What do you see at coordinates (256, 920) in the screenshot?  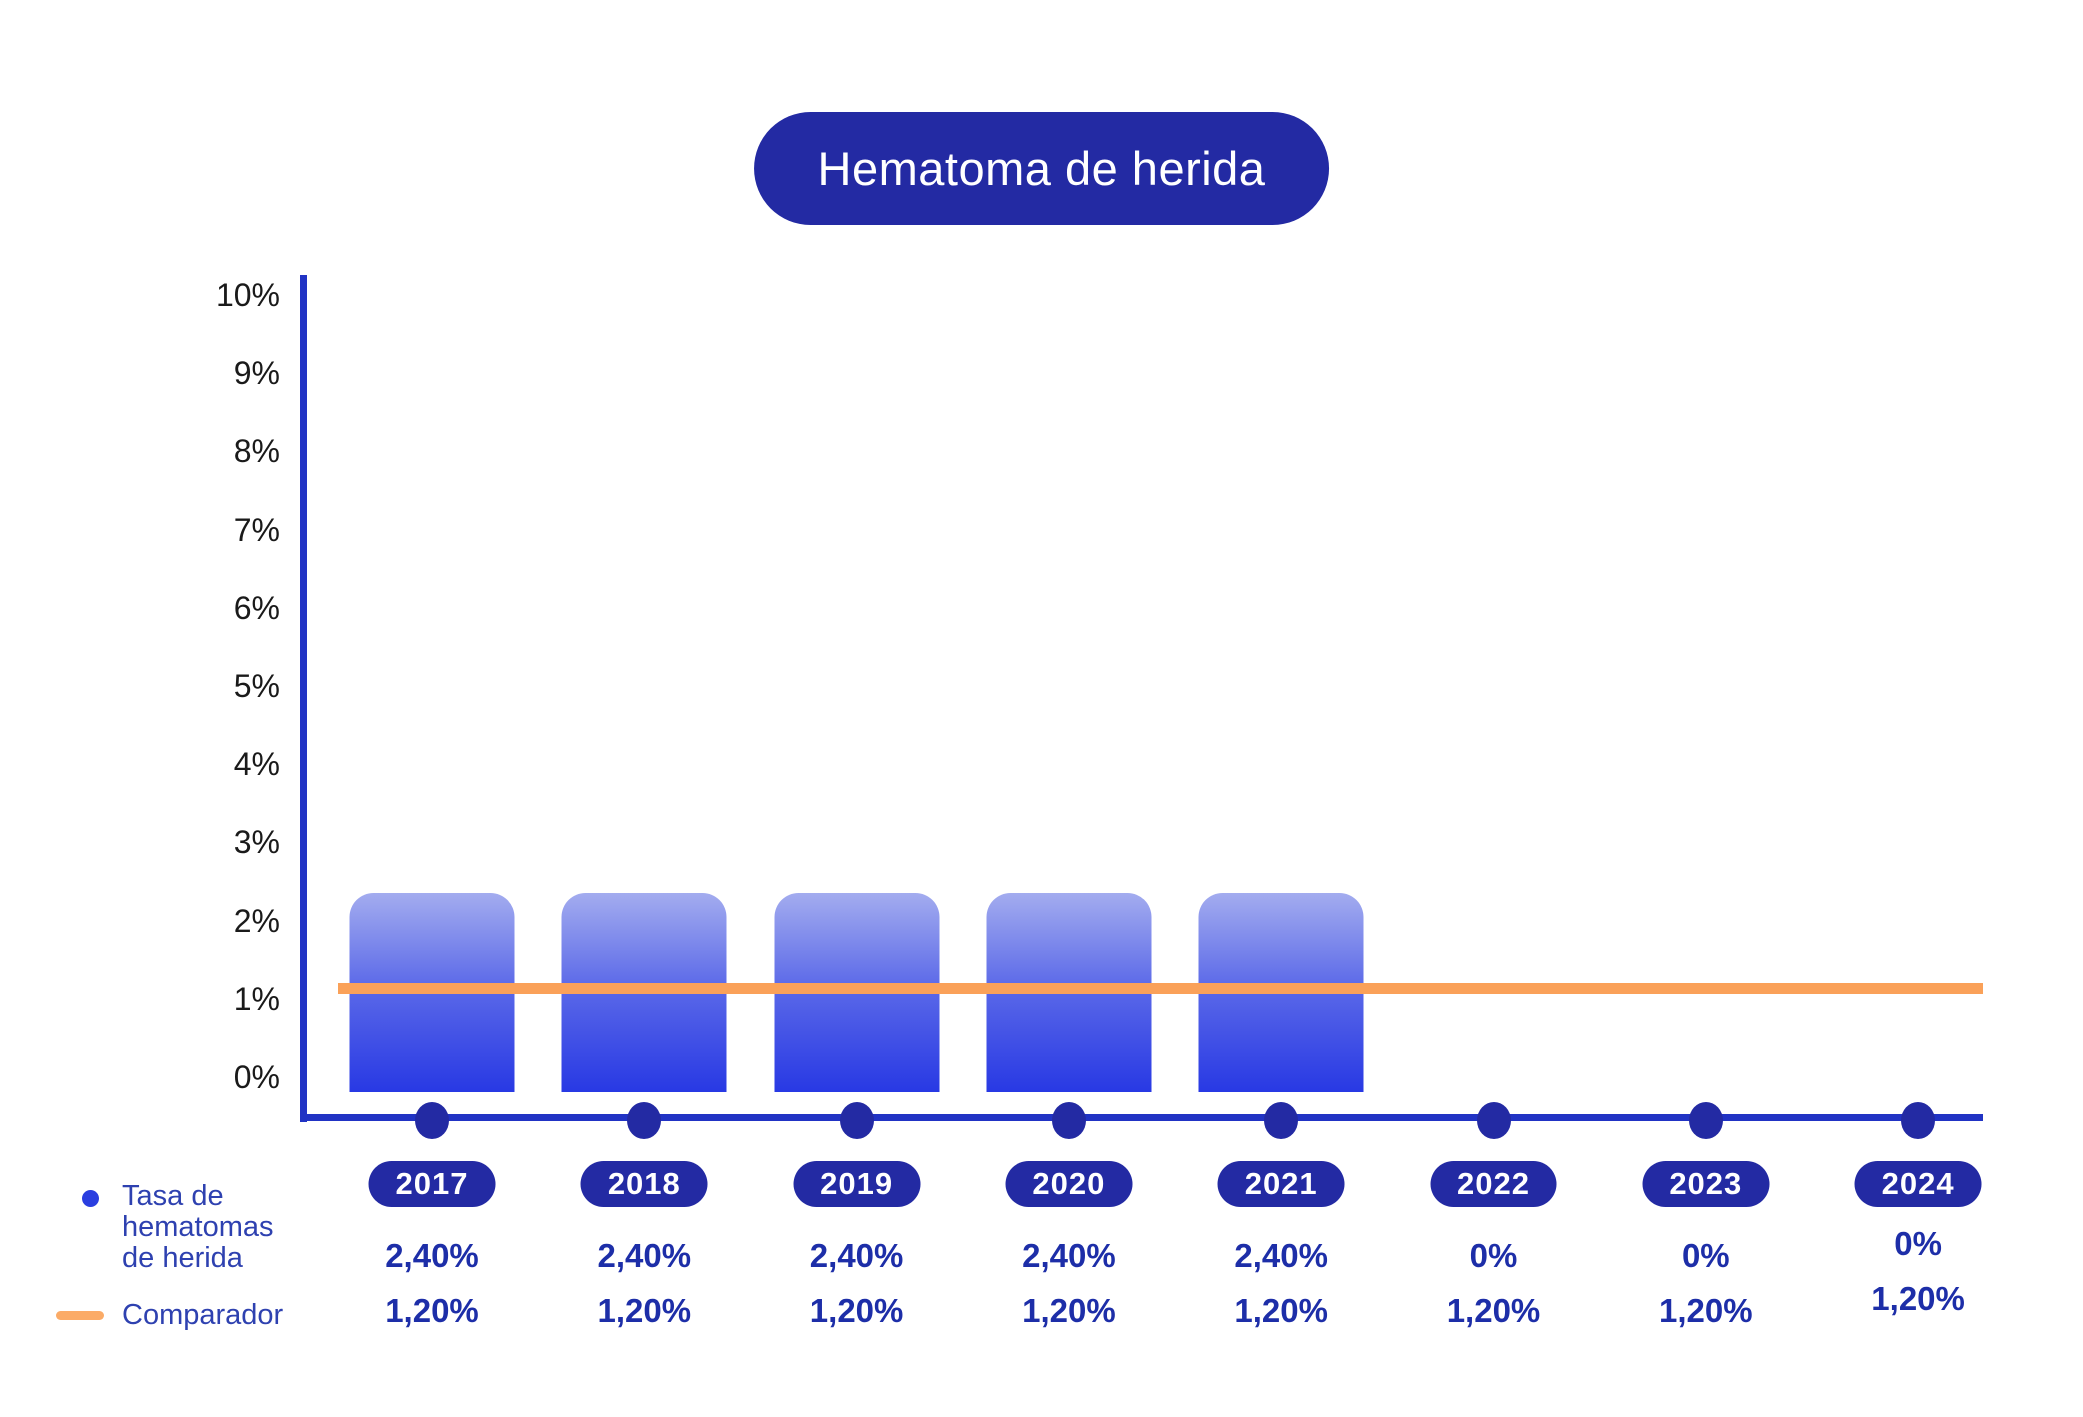 I see `y-tick-label: 2%` at bounding box center [256, 920].